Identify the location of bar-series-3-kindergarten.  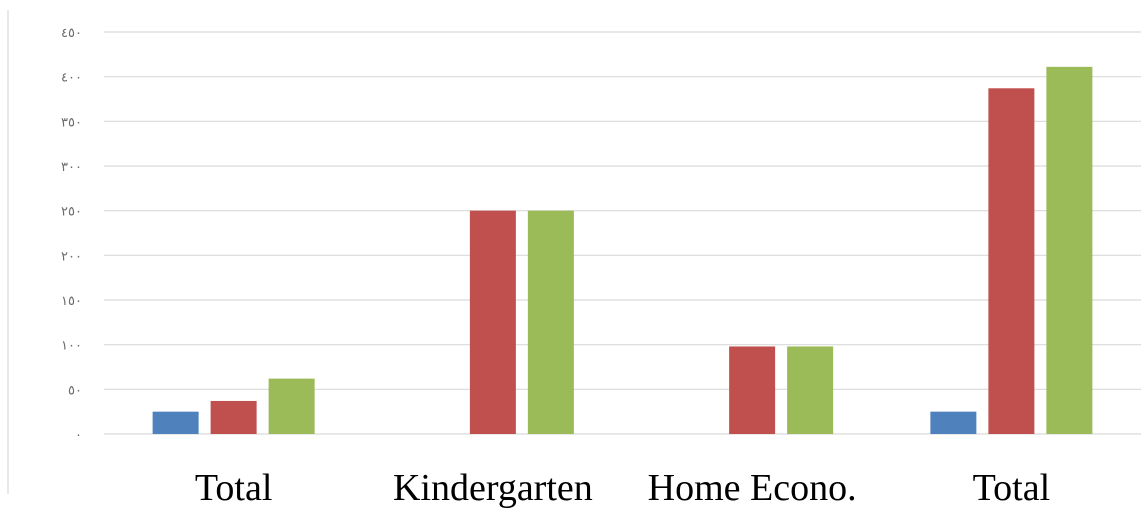
(550, 322).